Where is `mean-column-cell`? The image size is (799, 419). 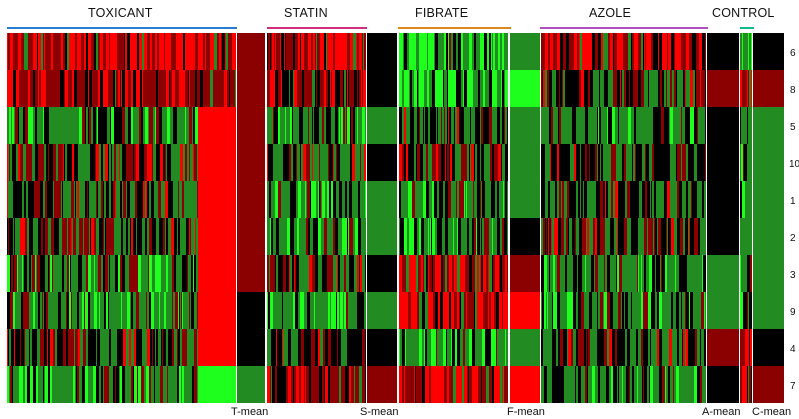 mean-column-cell is located at coordinates (382, 384).